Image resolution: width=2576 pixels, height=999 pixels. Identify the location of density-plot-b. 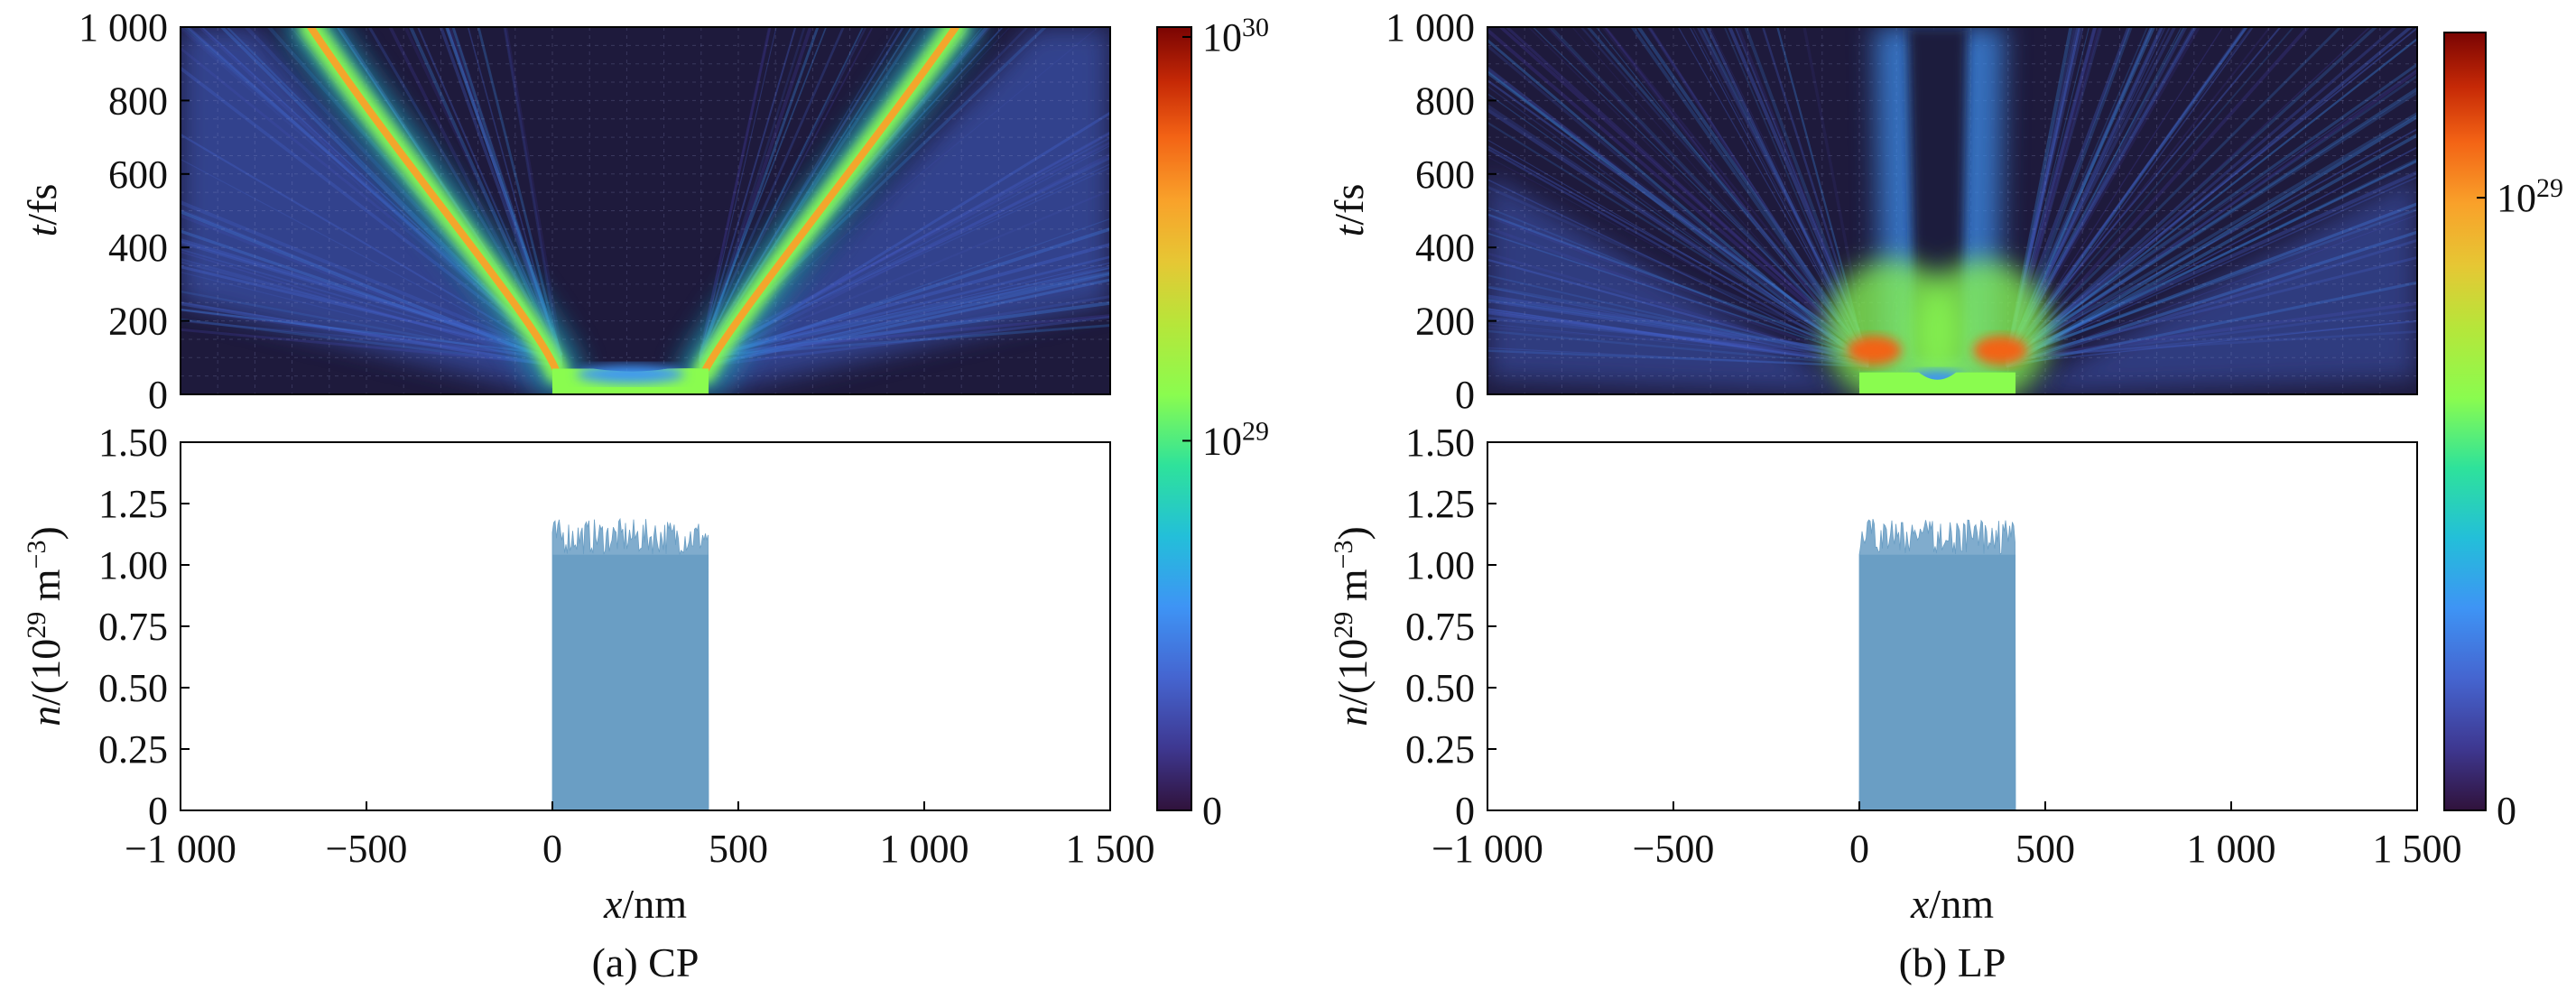
(1937, 664).